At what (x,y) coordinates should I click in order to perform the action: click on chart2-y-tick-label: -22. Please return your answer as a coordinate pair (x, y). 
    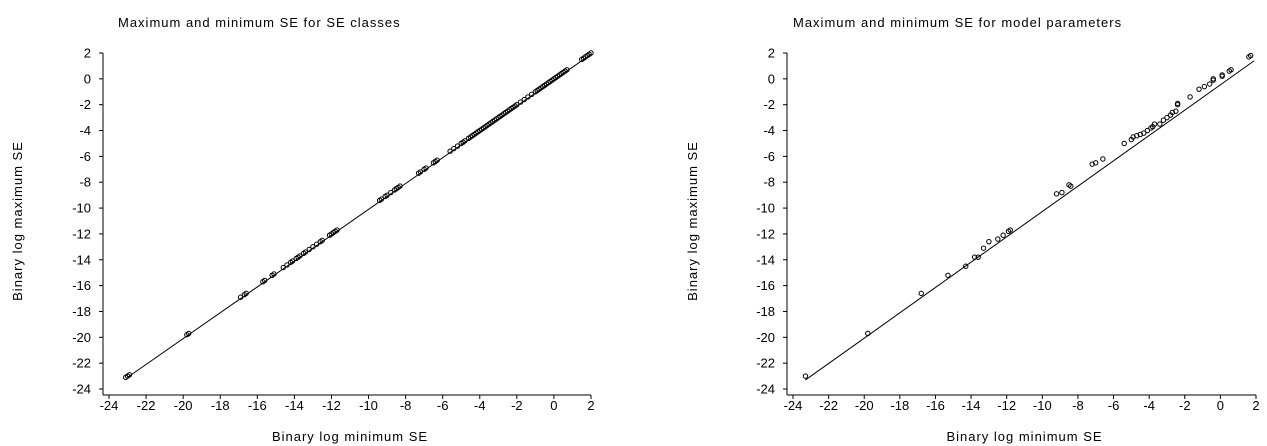
    Looking at the image, I should click on (765, 363).